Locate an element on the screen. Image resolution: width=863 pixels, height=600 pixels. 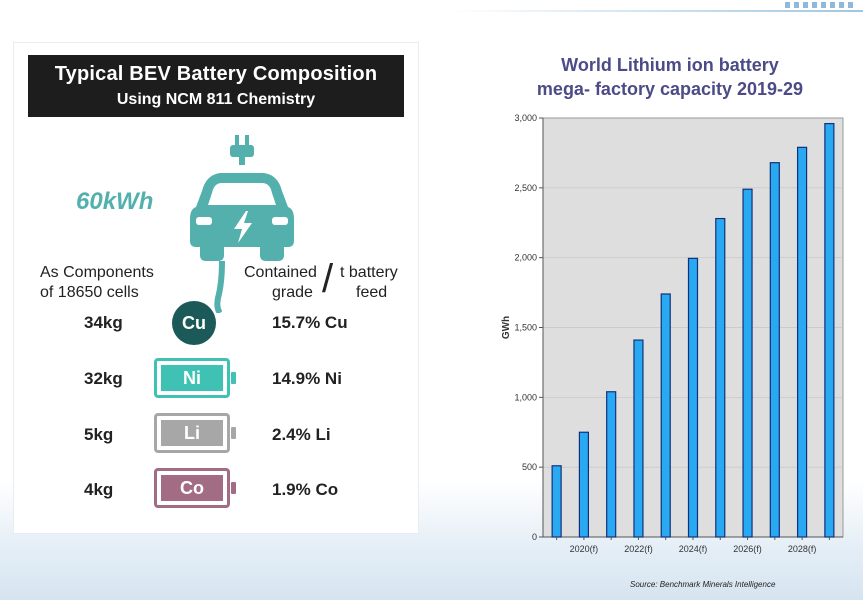
y-tick-label: 0 is located at coordinates (534, 537).